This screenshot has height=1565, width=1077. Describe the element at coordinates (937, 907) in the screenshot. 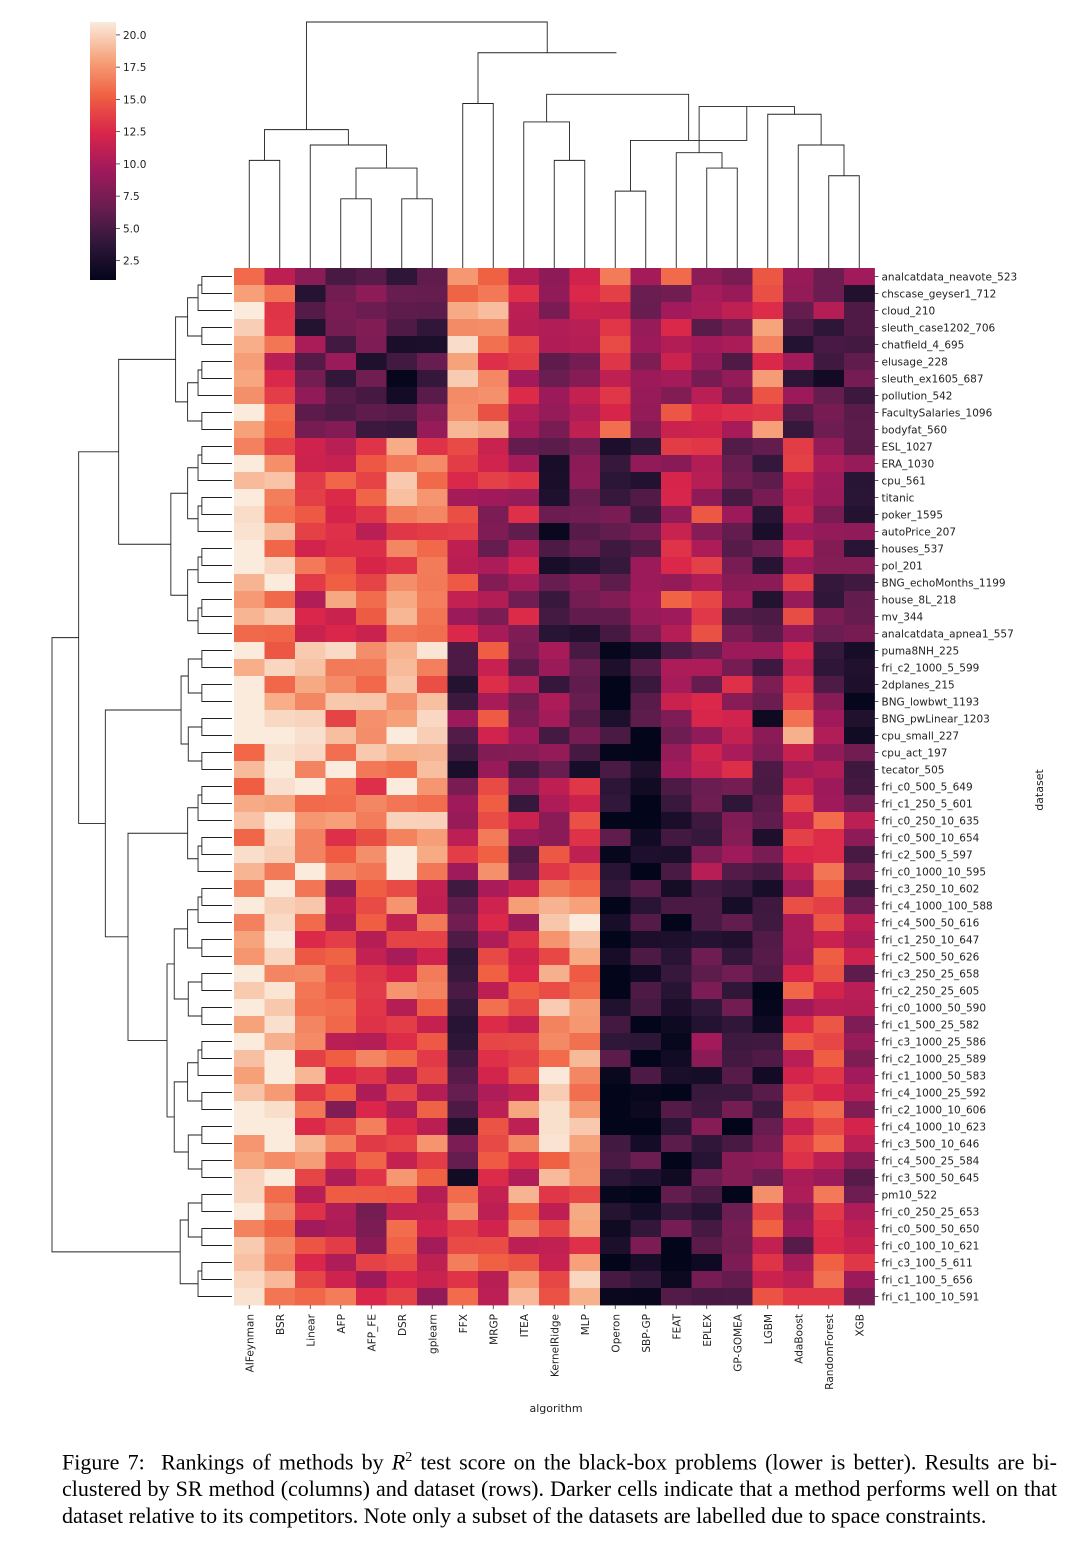

I see `row-label: fri_c4_1000_100_588` at that location.